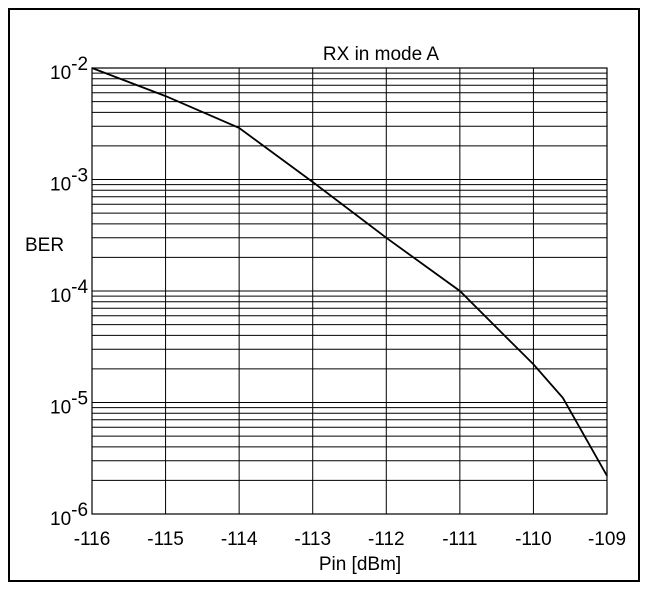 The height and width of the screenshot is (592, 652). What do you see at coordinates (69, 181) in the screenshot?
I see `y-tick-label: 10⁻³` at bounding box center [69, 181].